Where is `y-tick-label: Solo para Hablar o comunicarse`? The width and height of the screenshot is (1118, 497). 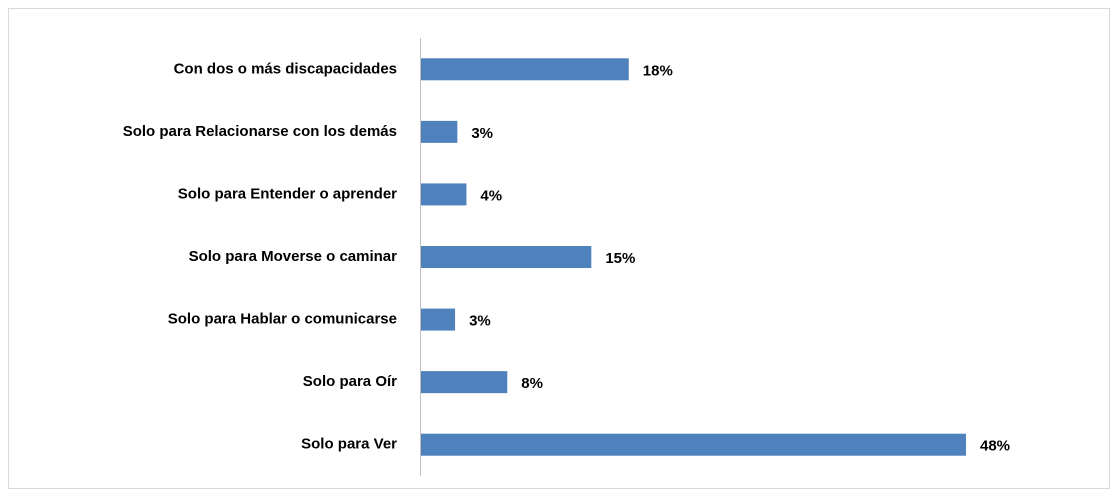 y-tick-label: Solo para Hablar o comunicarse is located at coordinates (282, 319).